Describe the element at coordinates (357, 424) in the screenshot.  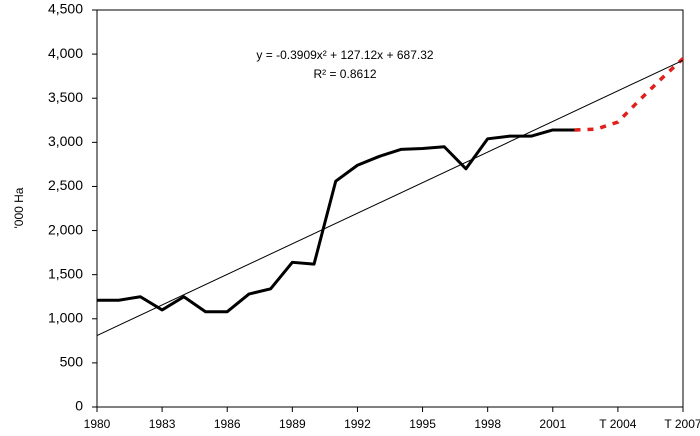
I see `x-tick-label: 1992` at that location.